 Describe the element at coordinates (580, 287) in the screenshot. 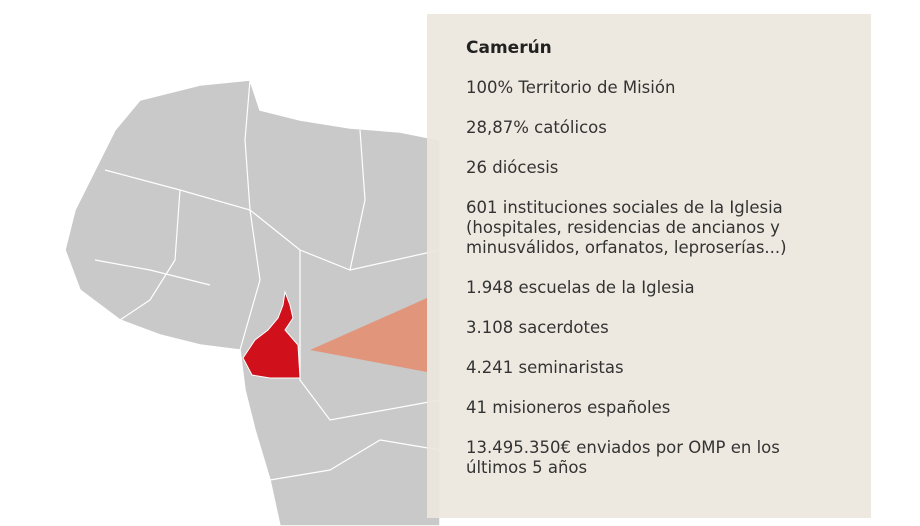

I see `info-item: 1.948 escuelas de la Iglesia` at that location.